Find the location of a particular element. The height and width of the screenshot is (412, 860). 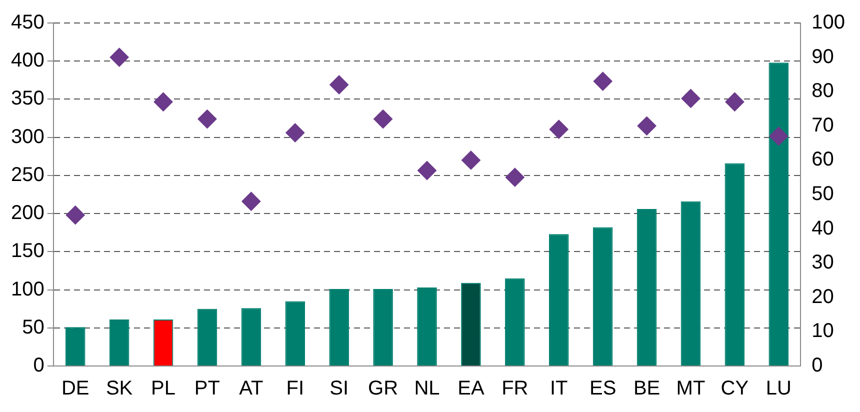

y-tick-label: 100 is located at coordinates (27, 289).